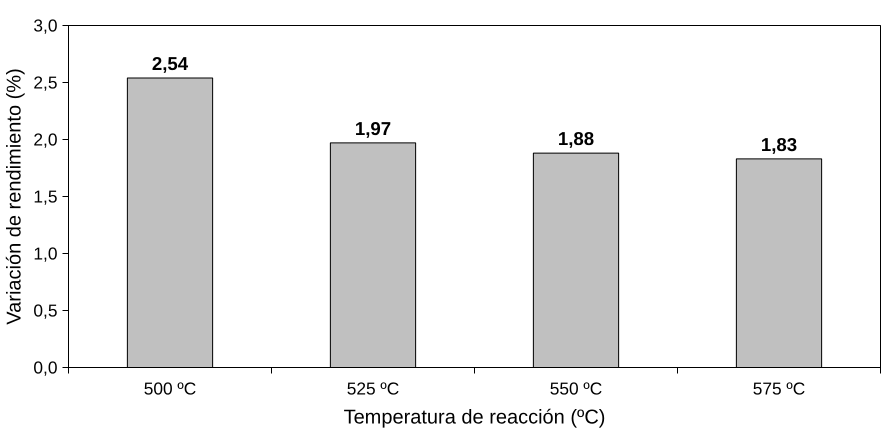 The height and width of the screenshot is (431, 886). What do you see at coordinates (45, 254) in the screenshot?
I see `y-tick-label: 1,0` at bounding box center [45, 254].